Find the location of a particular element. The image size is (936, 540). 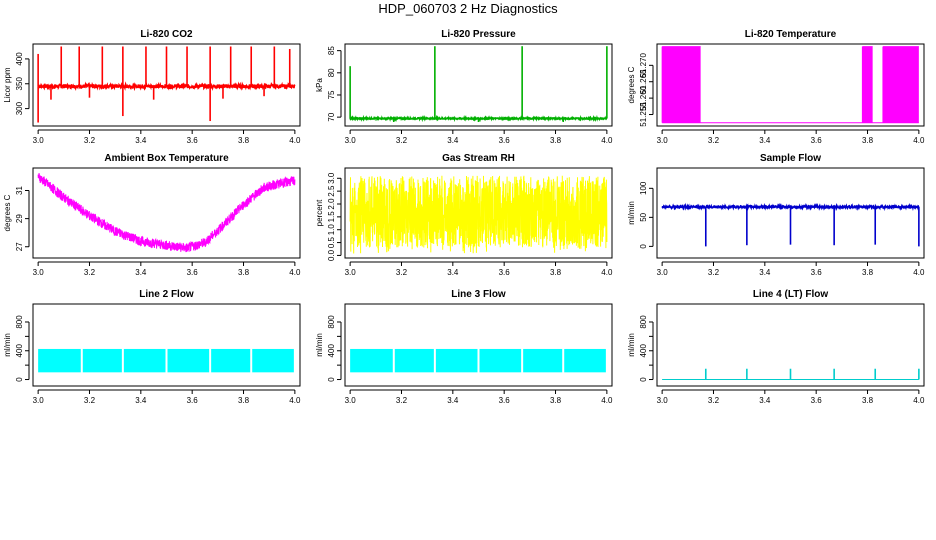

y-tick-label: 51.260 is located at coordinates (643, 97).